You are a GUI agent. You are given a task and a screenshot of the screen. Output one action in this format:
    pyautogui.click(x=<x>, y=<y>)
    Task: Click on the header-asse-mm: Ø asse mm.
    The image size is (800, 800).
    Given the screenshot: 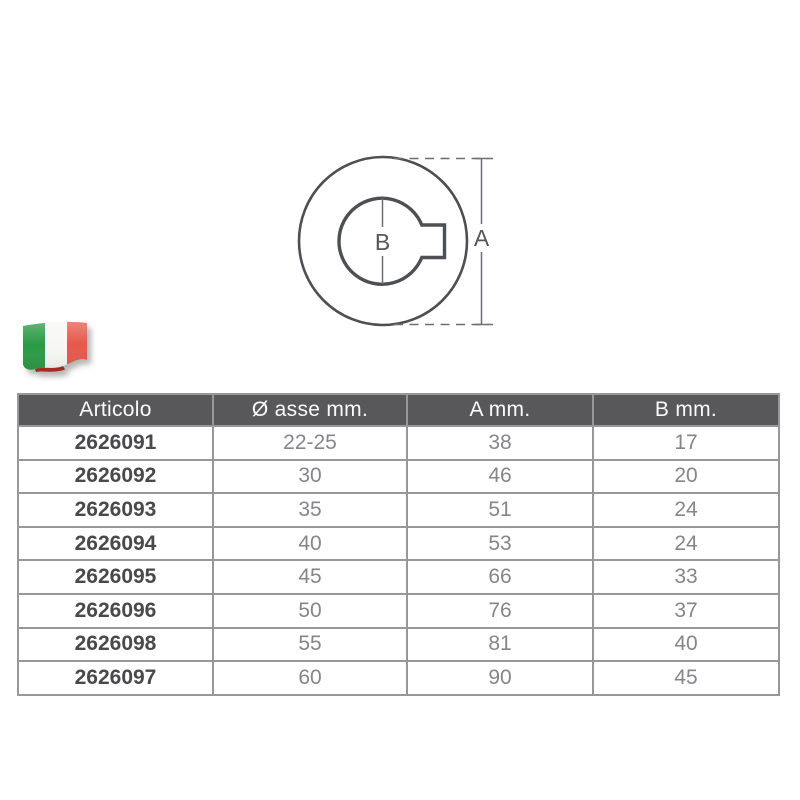 What is the action you would take?
    pyautogui.click(x=310, y=410)
    